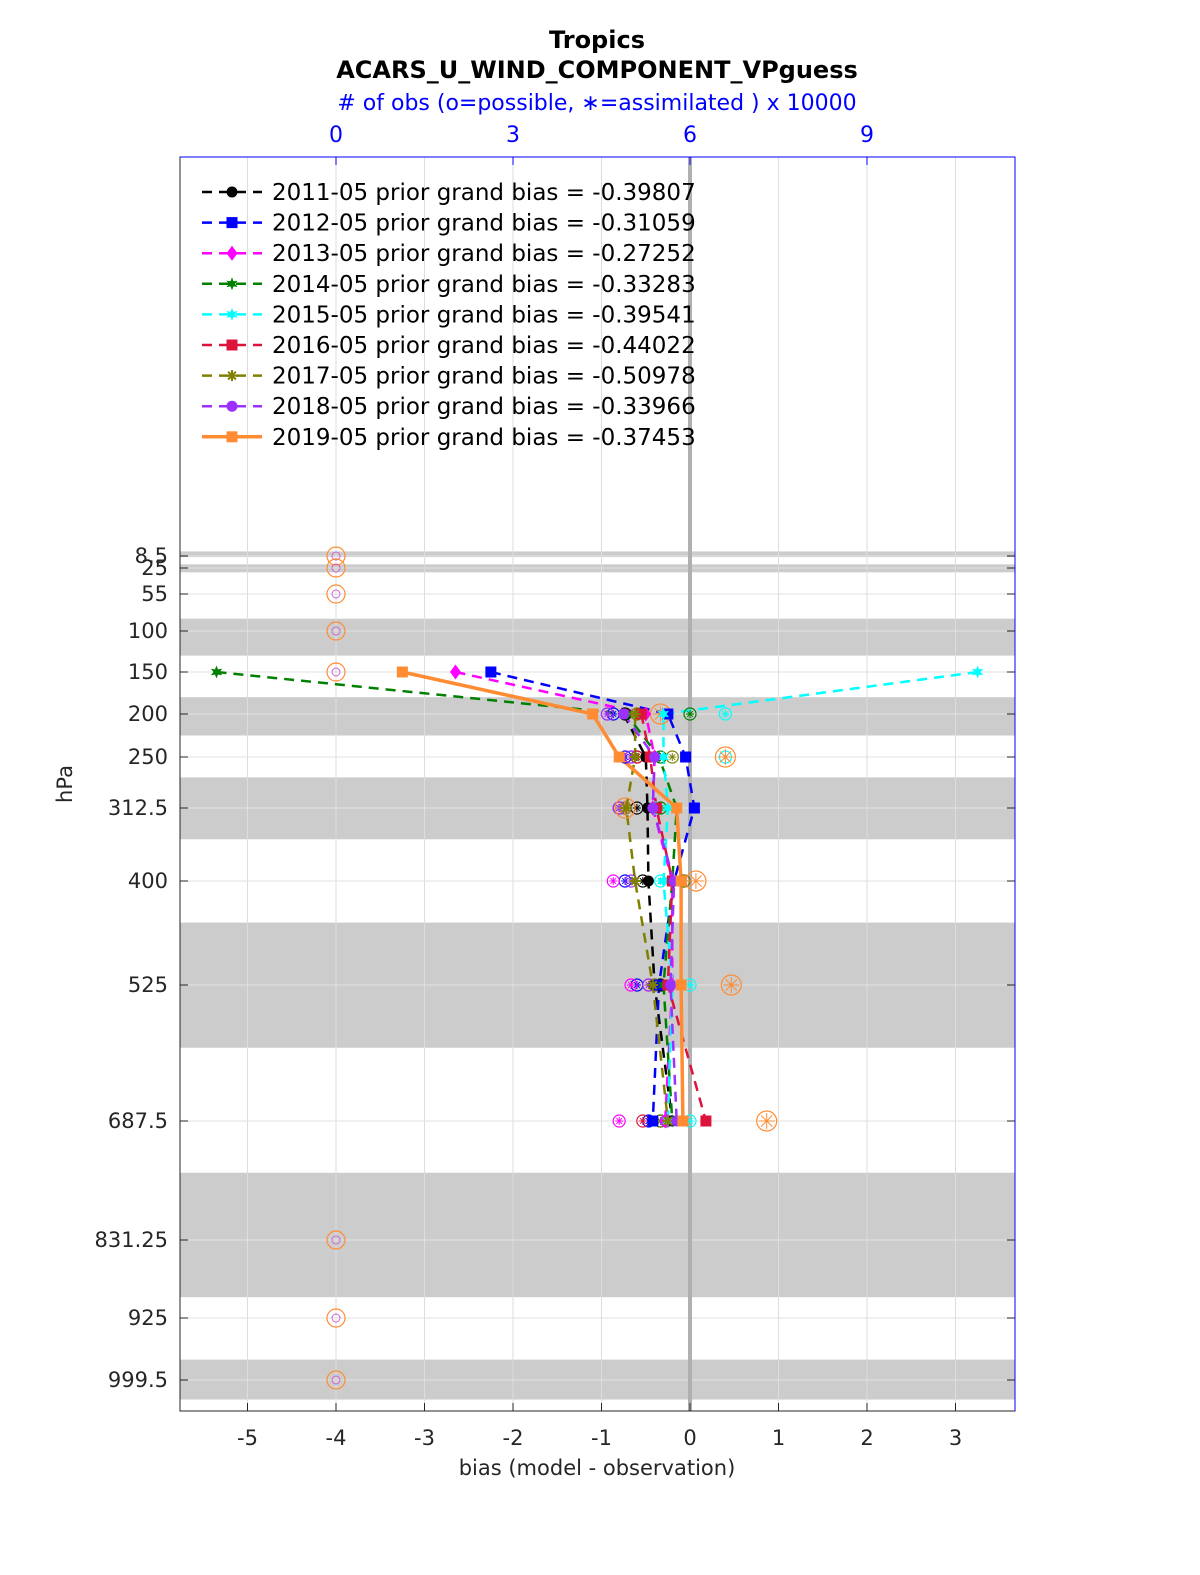 The width and height of the screenshot is (1200, 1575). Describe the element at coordinates (138, 1121) in the screenshot. I see `y-tick-label: 687.5` at that location.